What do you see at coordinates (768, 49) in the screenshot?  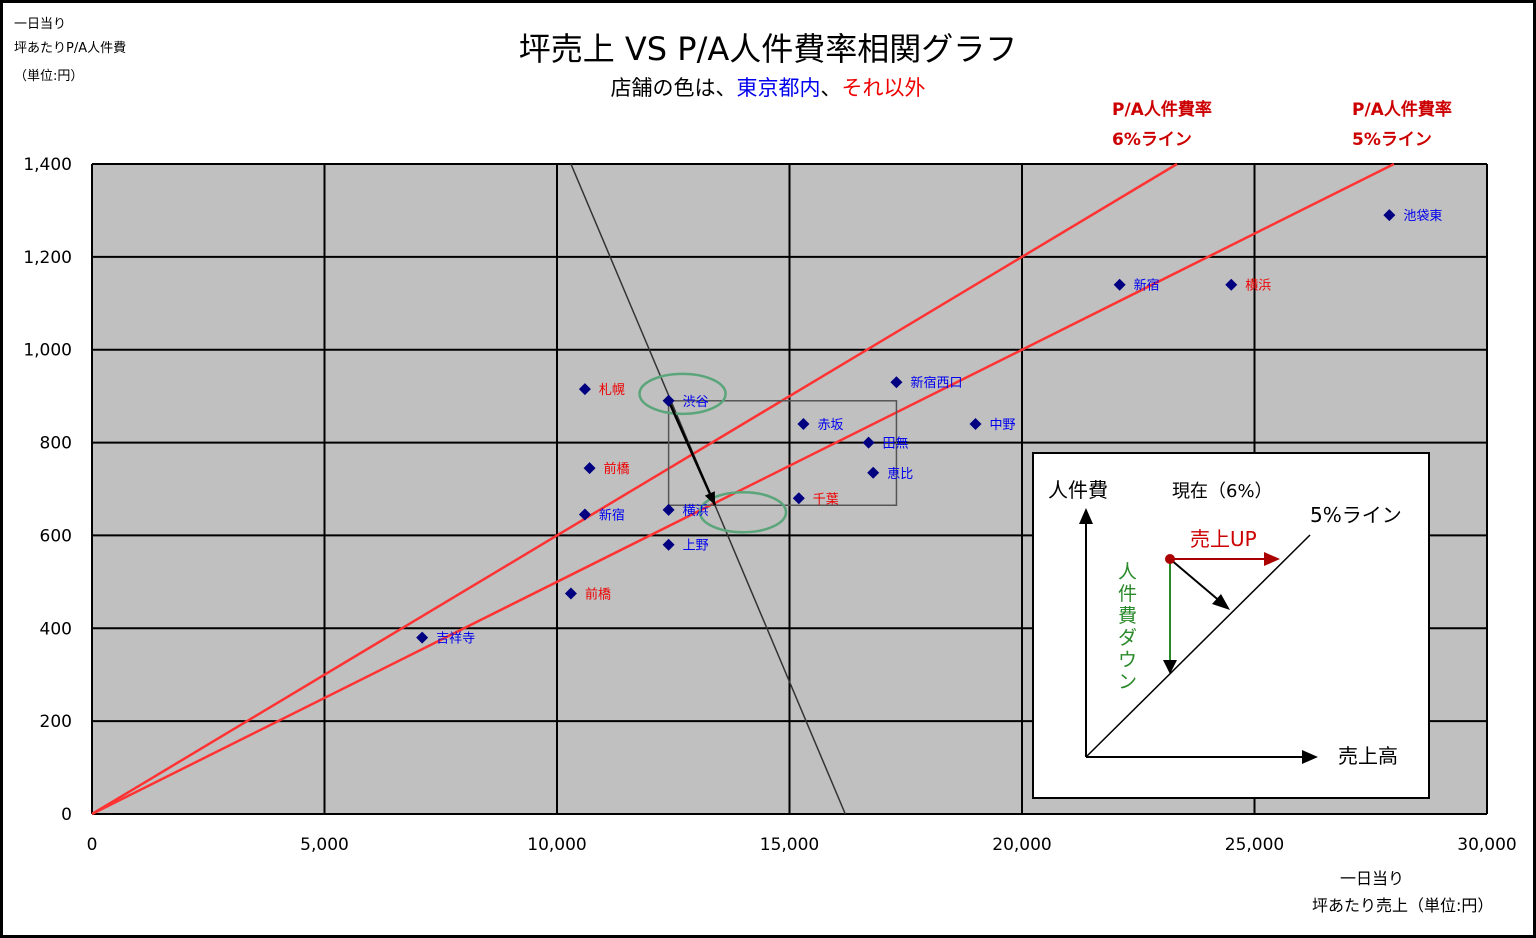 I see `chart-title: 坪売上 VS P/A人件費率相関グラフ` at bounding box center [768, 49].